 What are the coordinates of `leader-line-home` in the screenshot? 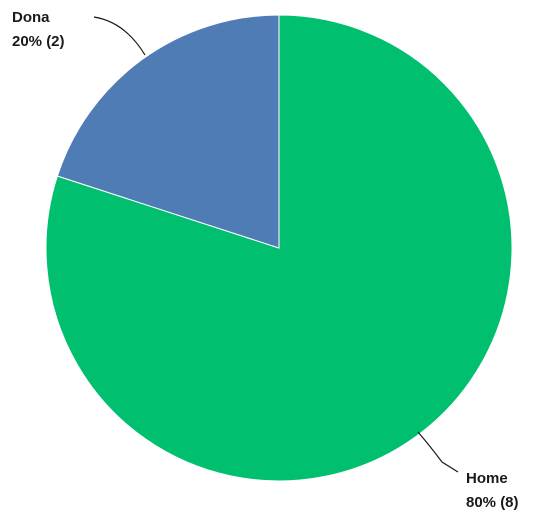 It's located at (438, 452).